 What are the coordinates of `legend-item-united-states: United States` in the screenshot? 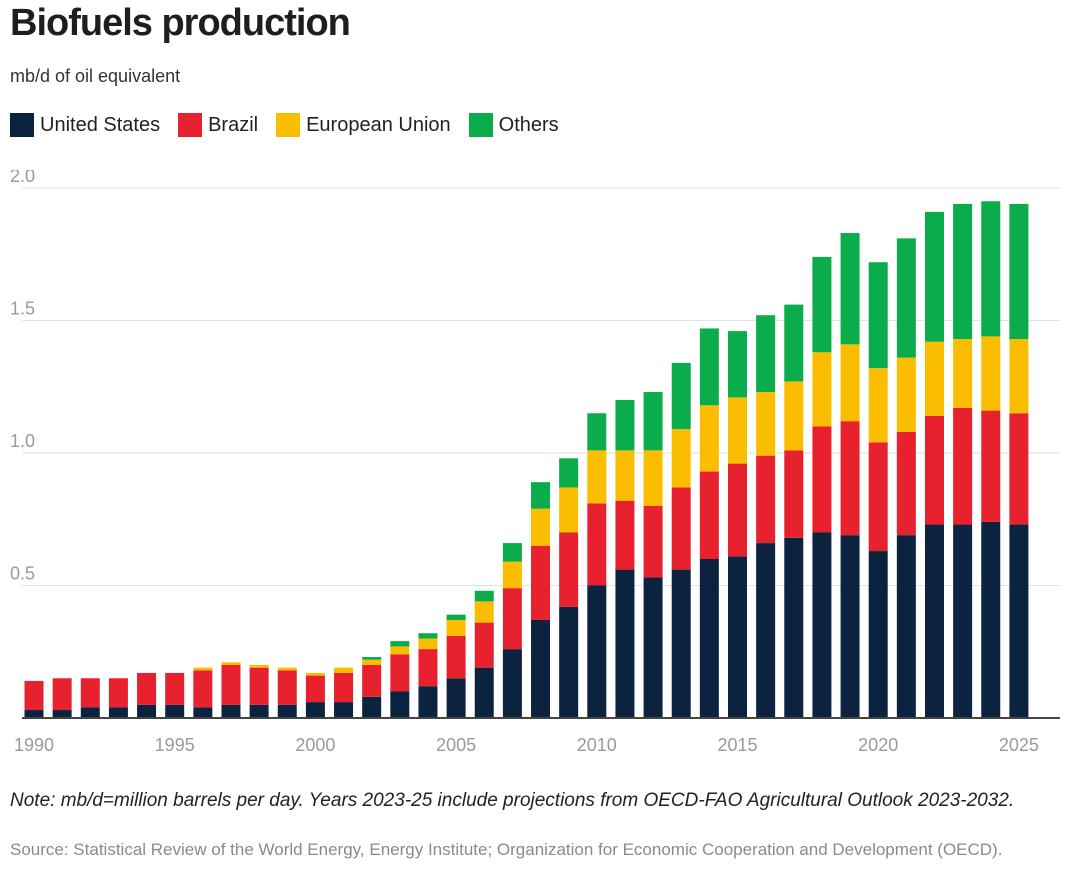 It's located at (85, 125).